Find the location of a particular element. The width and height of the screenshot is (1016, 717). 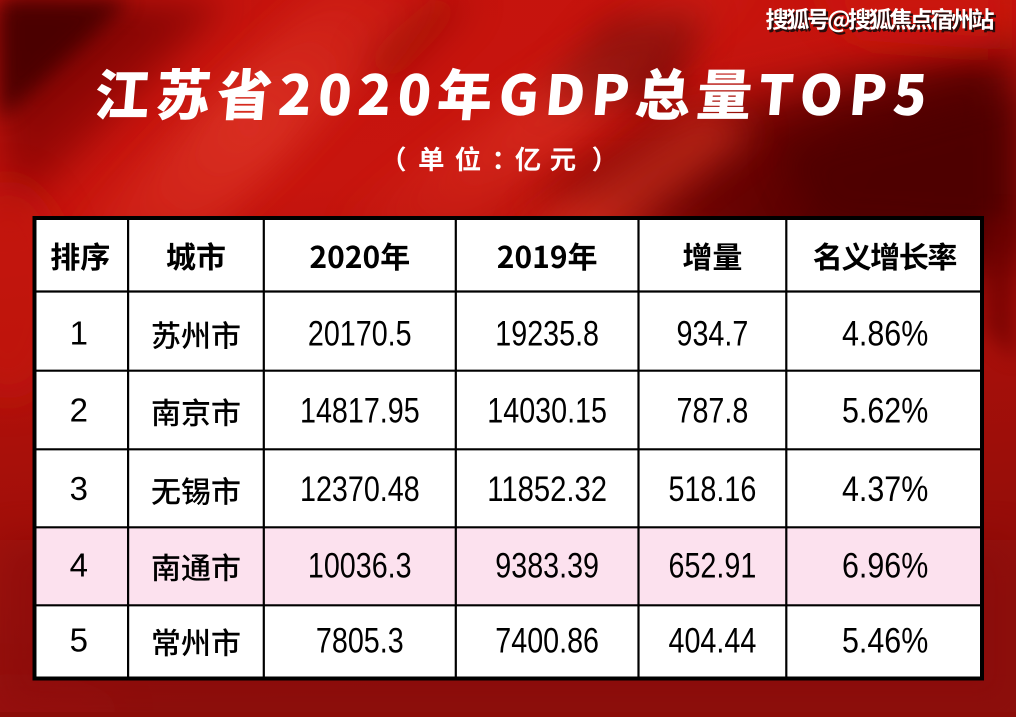

svg-text: 14817.95 is located at coordinates (360, 411).